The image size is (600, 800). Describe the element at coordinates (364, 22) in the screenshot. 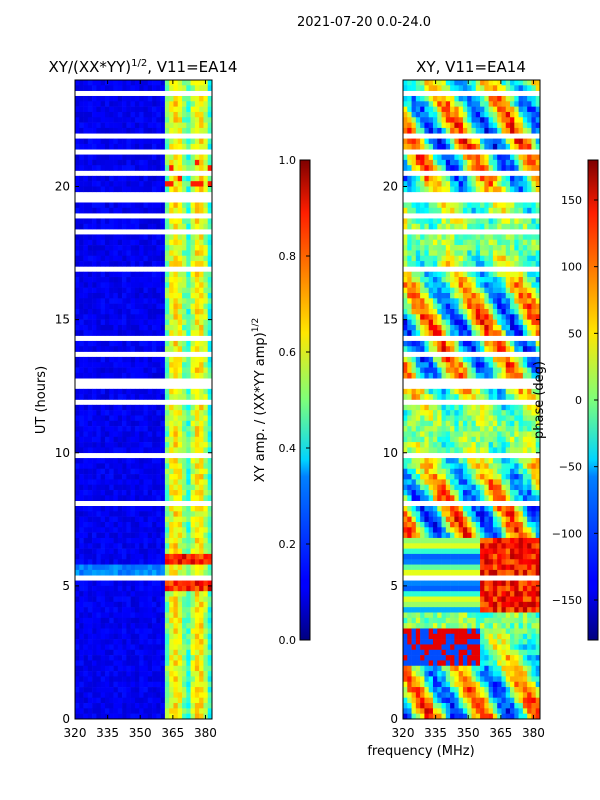

I see `figure-suptitle: 2021-07-20 0.0-24.0` at that location.